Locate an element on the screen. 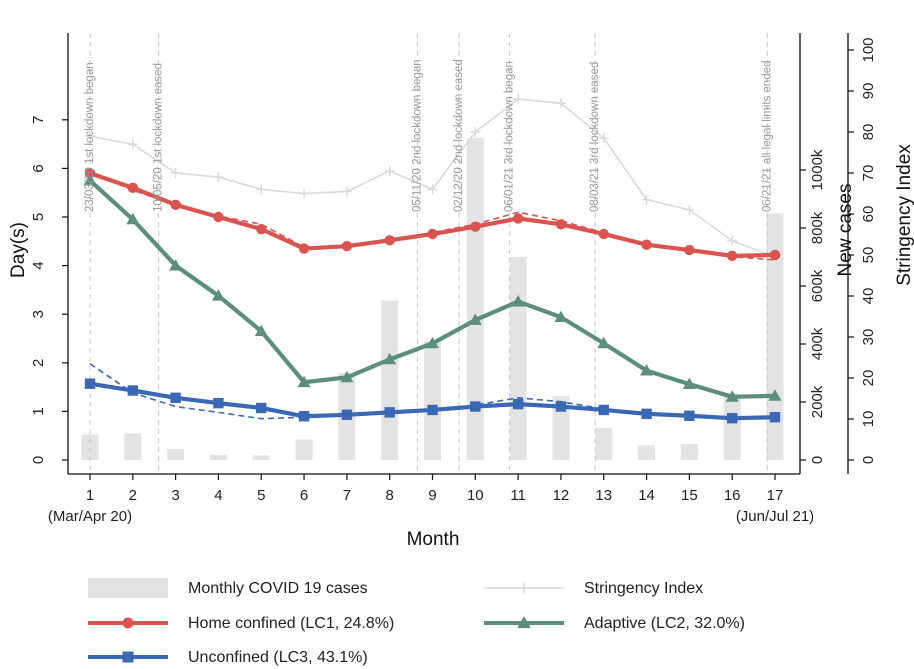 The image size is (914, 669). y3-axis-title: Stringency Index is located at coordinates (904, 215).